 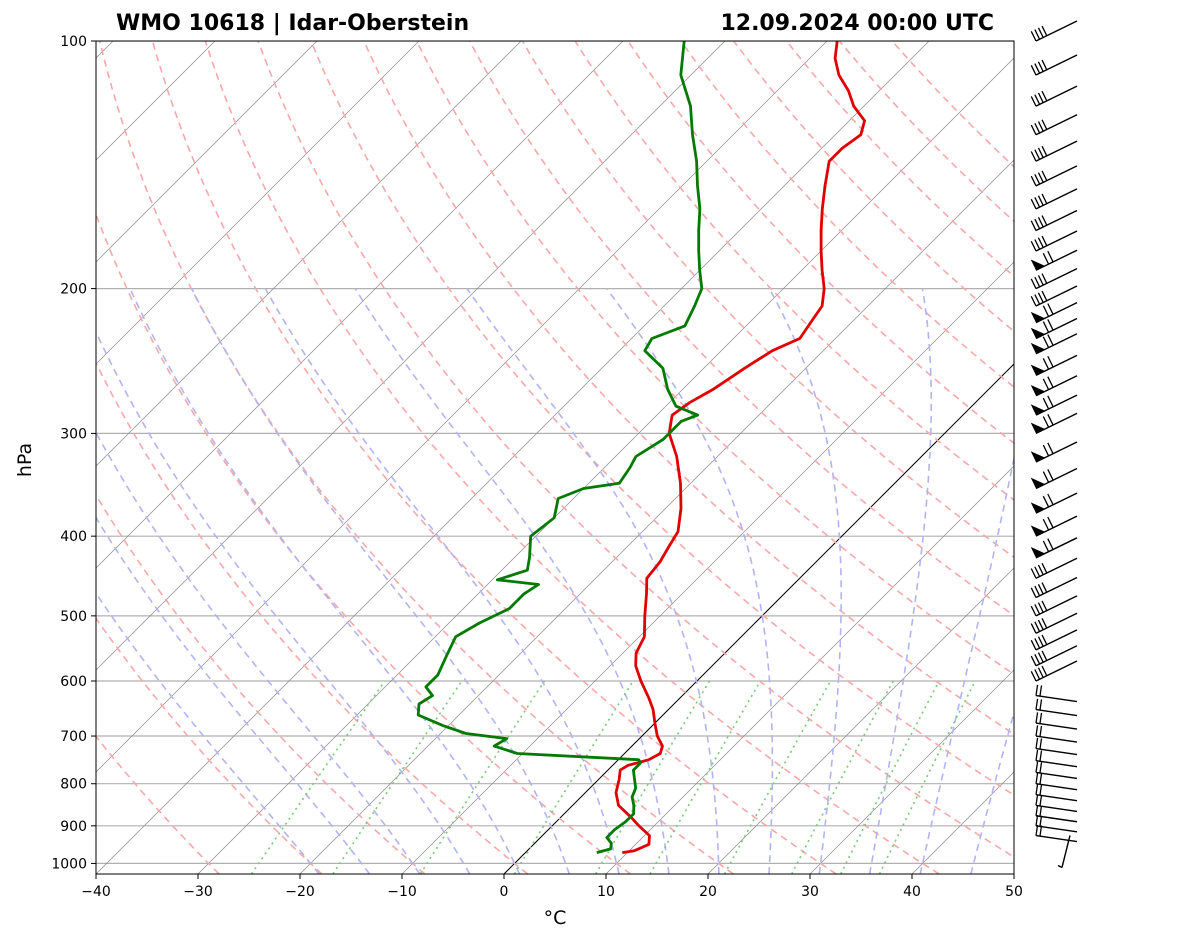 What do you see at coordinates (857, 23) in the screenshot?
I see `chart-title-right: 12.09.2024 00:00 UTC` at bounding box center [857, 23].